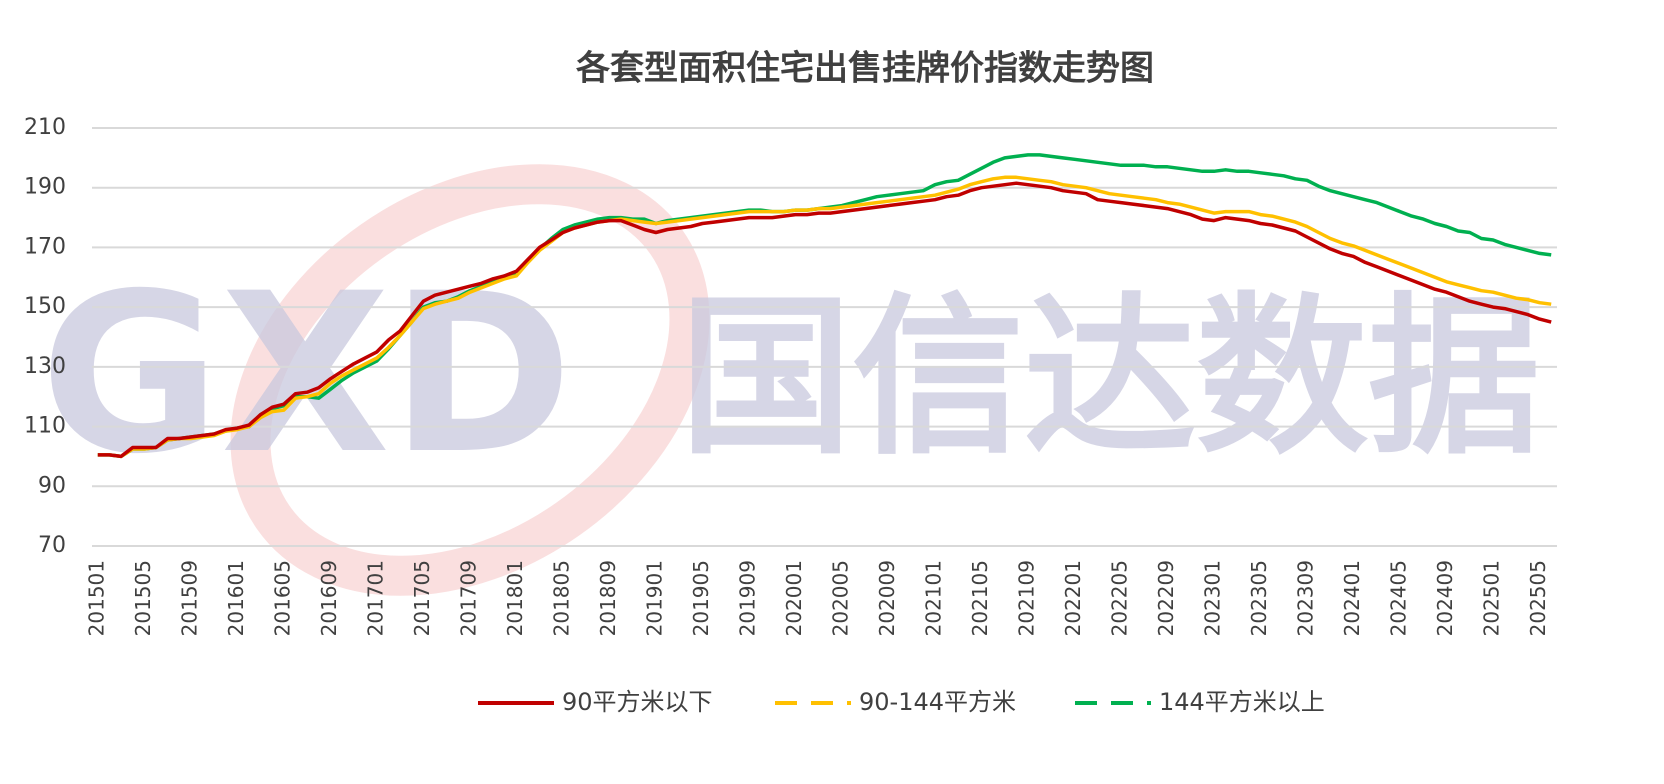  Describe the element at coordinates (1445, 598) in the screenshot. I see `x-tick-label: 202409` at that location.